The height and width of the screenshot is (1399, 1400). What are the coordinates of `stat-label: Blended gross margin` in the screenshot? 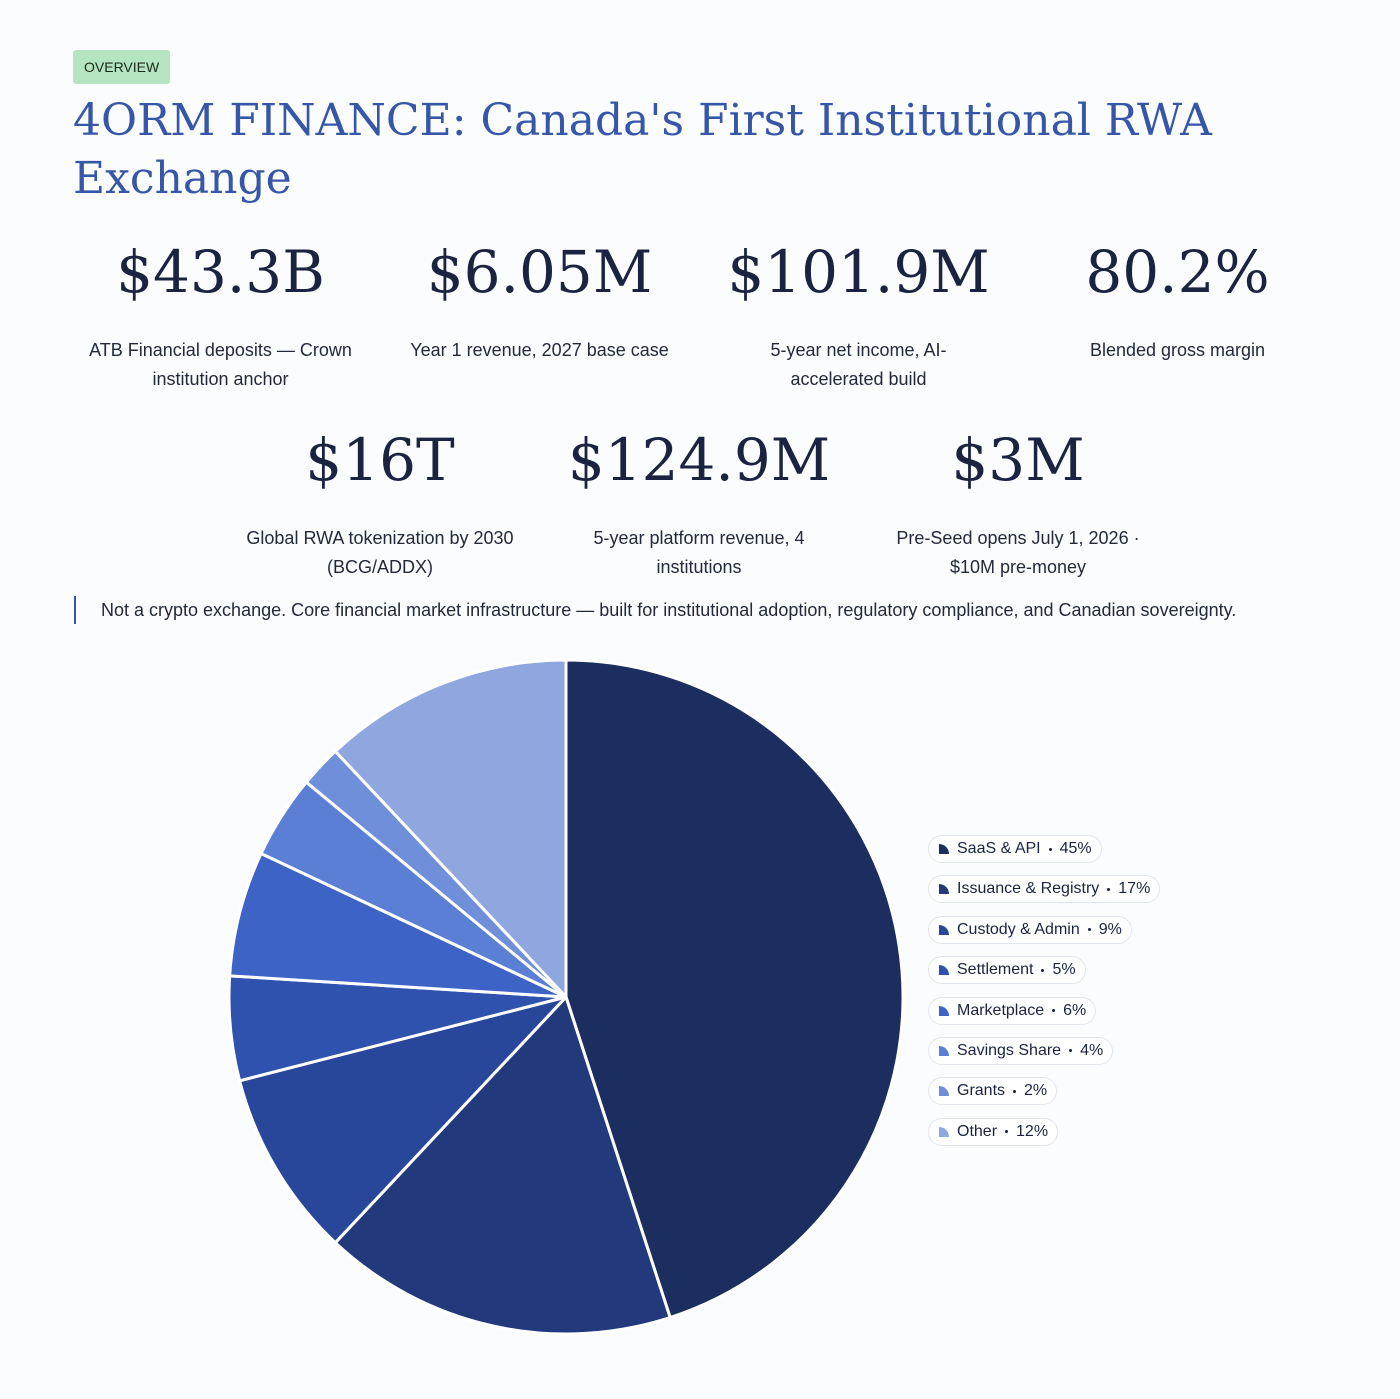 It's located at (1177, 350).